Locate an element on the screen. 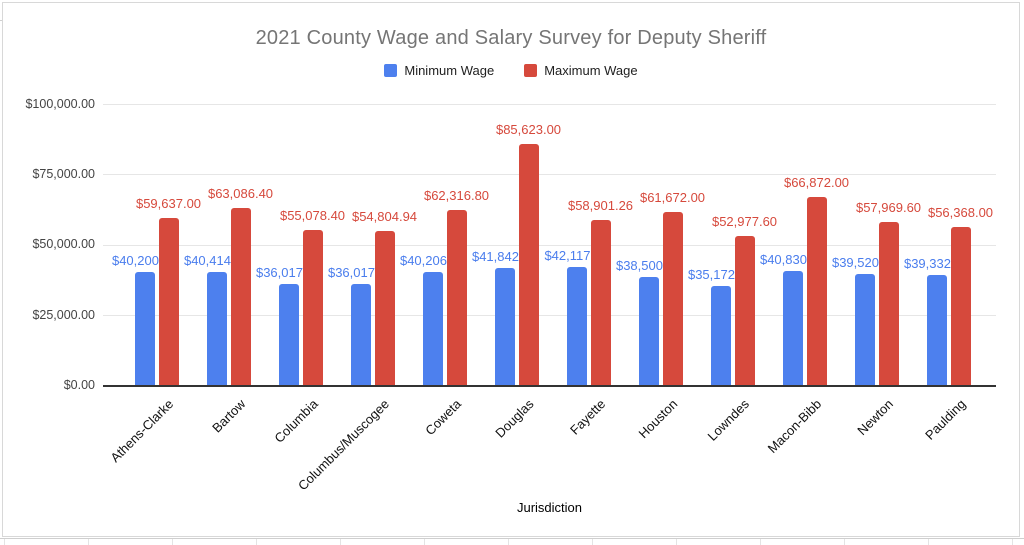 This screenshot has width=1024, height=545. max-wage-value-label: $61,672.00 is located at coordinates (672, 197).